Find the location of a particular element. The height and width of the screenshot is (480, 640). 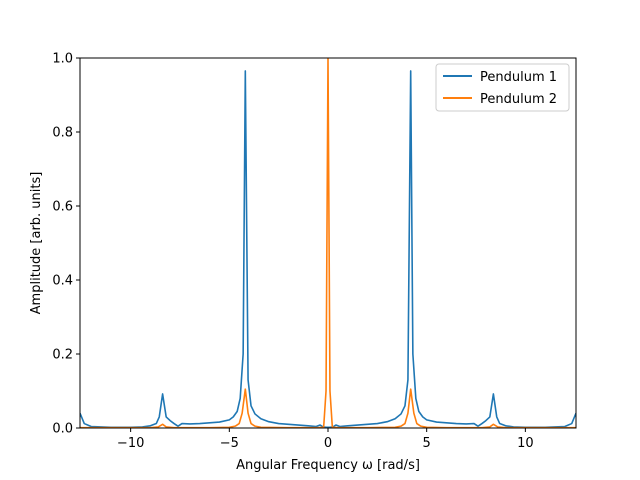

y-tick-label: 0.4 is located at coordinates (62, 281).